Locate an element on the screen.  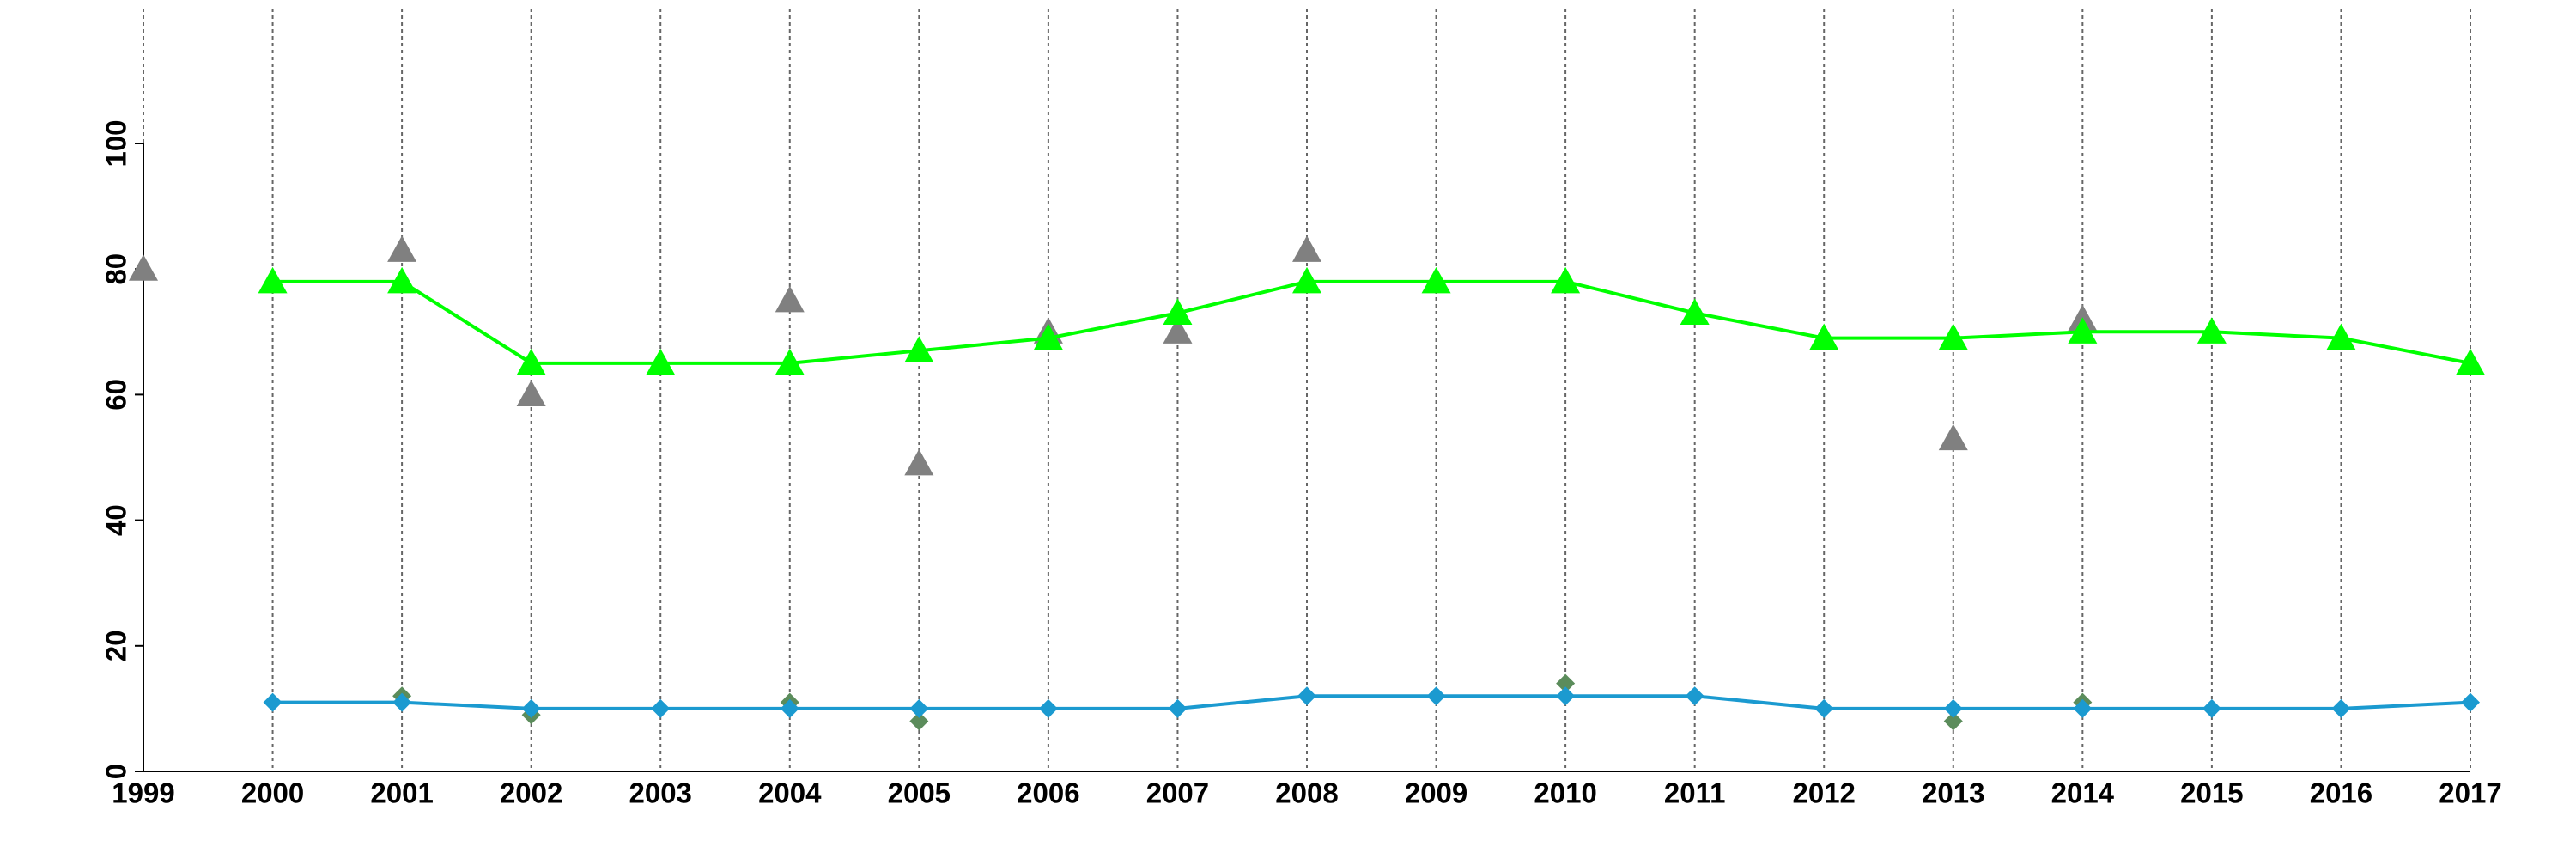
y-tick-label: 20 is located at coordinates (116, 646).